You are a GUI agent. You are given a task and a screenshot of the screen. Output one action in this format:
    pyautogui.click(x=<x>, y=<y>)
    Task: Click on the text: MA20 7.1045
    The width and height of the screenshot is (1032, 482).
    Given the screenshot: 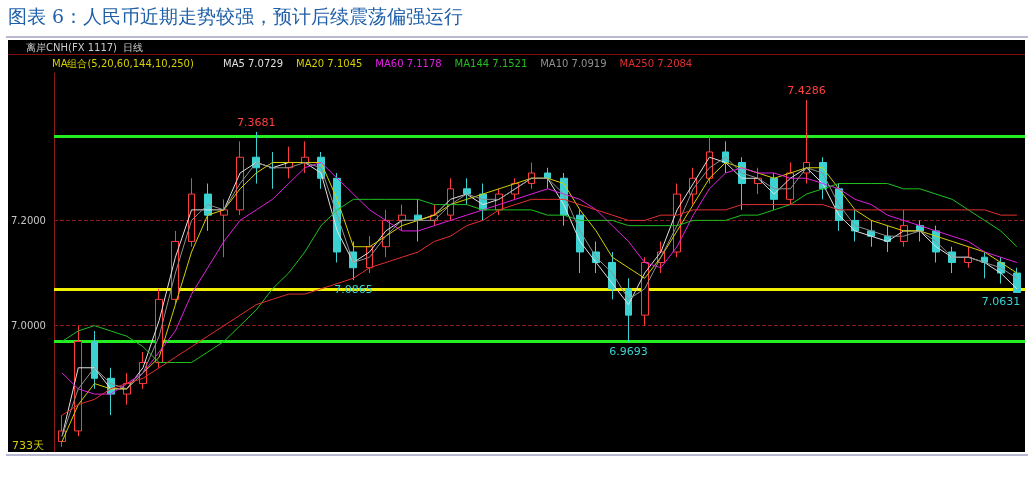 What is the action you would take?
    pyautogui.click(x=329, y=63)
    